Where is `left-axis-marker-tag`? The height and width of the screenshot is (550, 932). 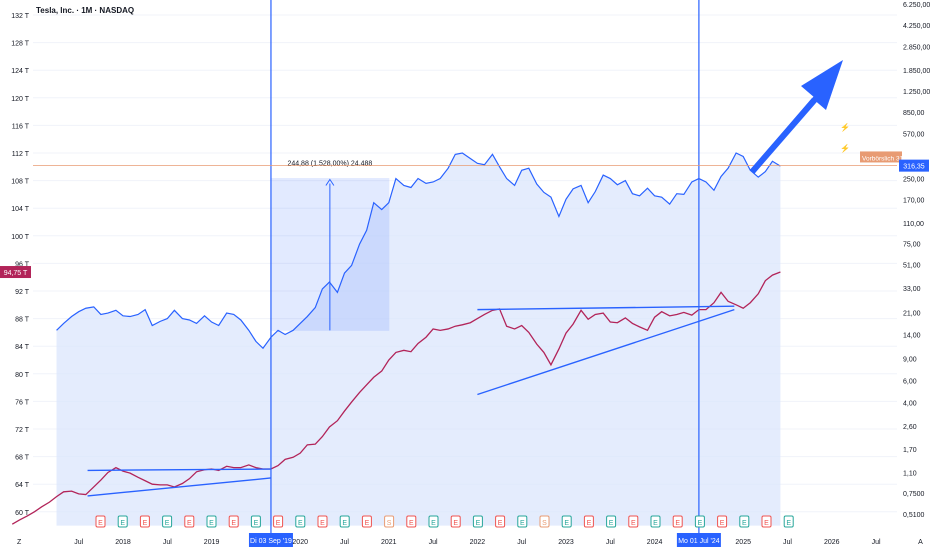 left-axis-marker-tag is located at coordinates (15, 272).